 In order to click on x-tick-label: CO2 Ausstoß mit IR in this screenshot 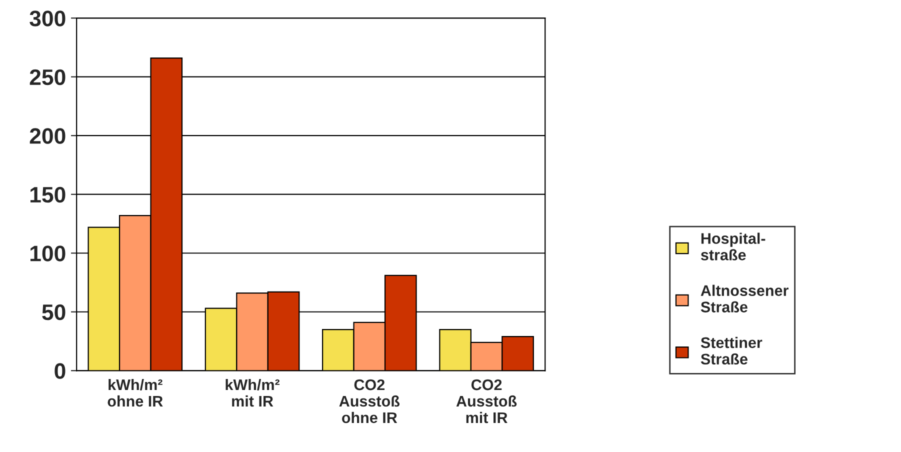, I will do `click(486, 401)`.